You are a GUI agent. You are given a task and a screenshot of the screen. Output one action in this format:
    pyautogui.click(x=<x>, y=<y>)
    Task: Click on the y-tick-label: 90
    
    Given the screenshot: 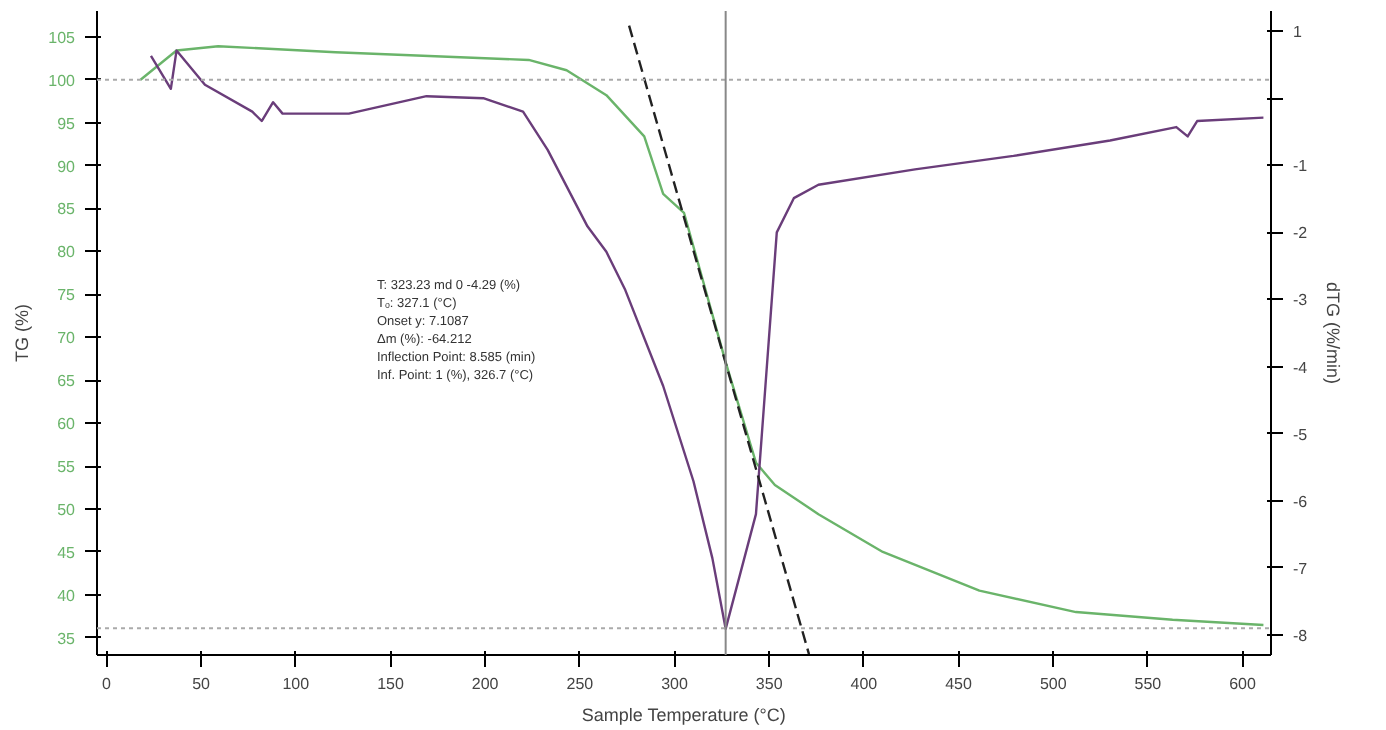 What is the action you would take?
    pyautogui.click(x=67, y=166)
    